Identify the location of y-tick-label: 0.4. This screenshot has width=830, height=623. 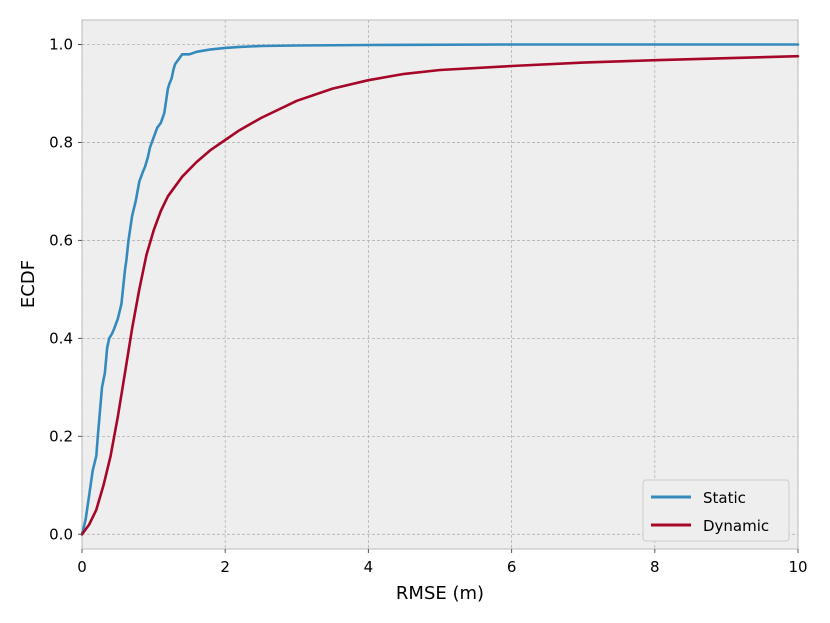
(61, 338).